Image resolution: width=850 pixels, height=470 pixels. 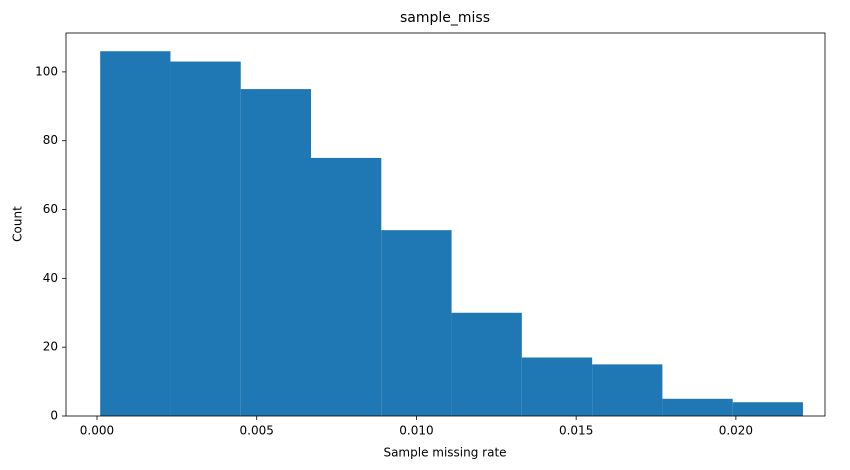 What do you see at coordinates (50, 347) in the screenshot?
I see `y-tick-label: 20` at bounding box center [50, 347].